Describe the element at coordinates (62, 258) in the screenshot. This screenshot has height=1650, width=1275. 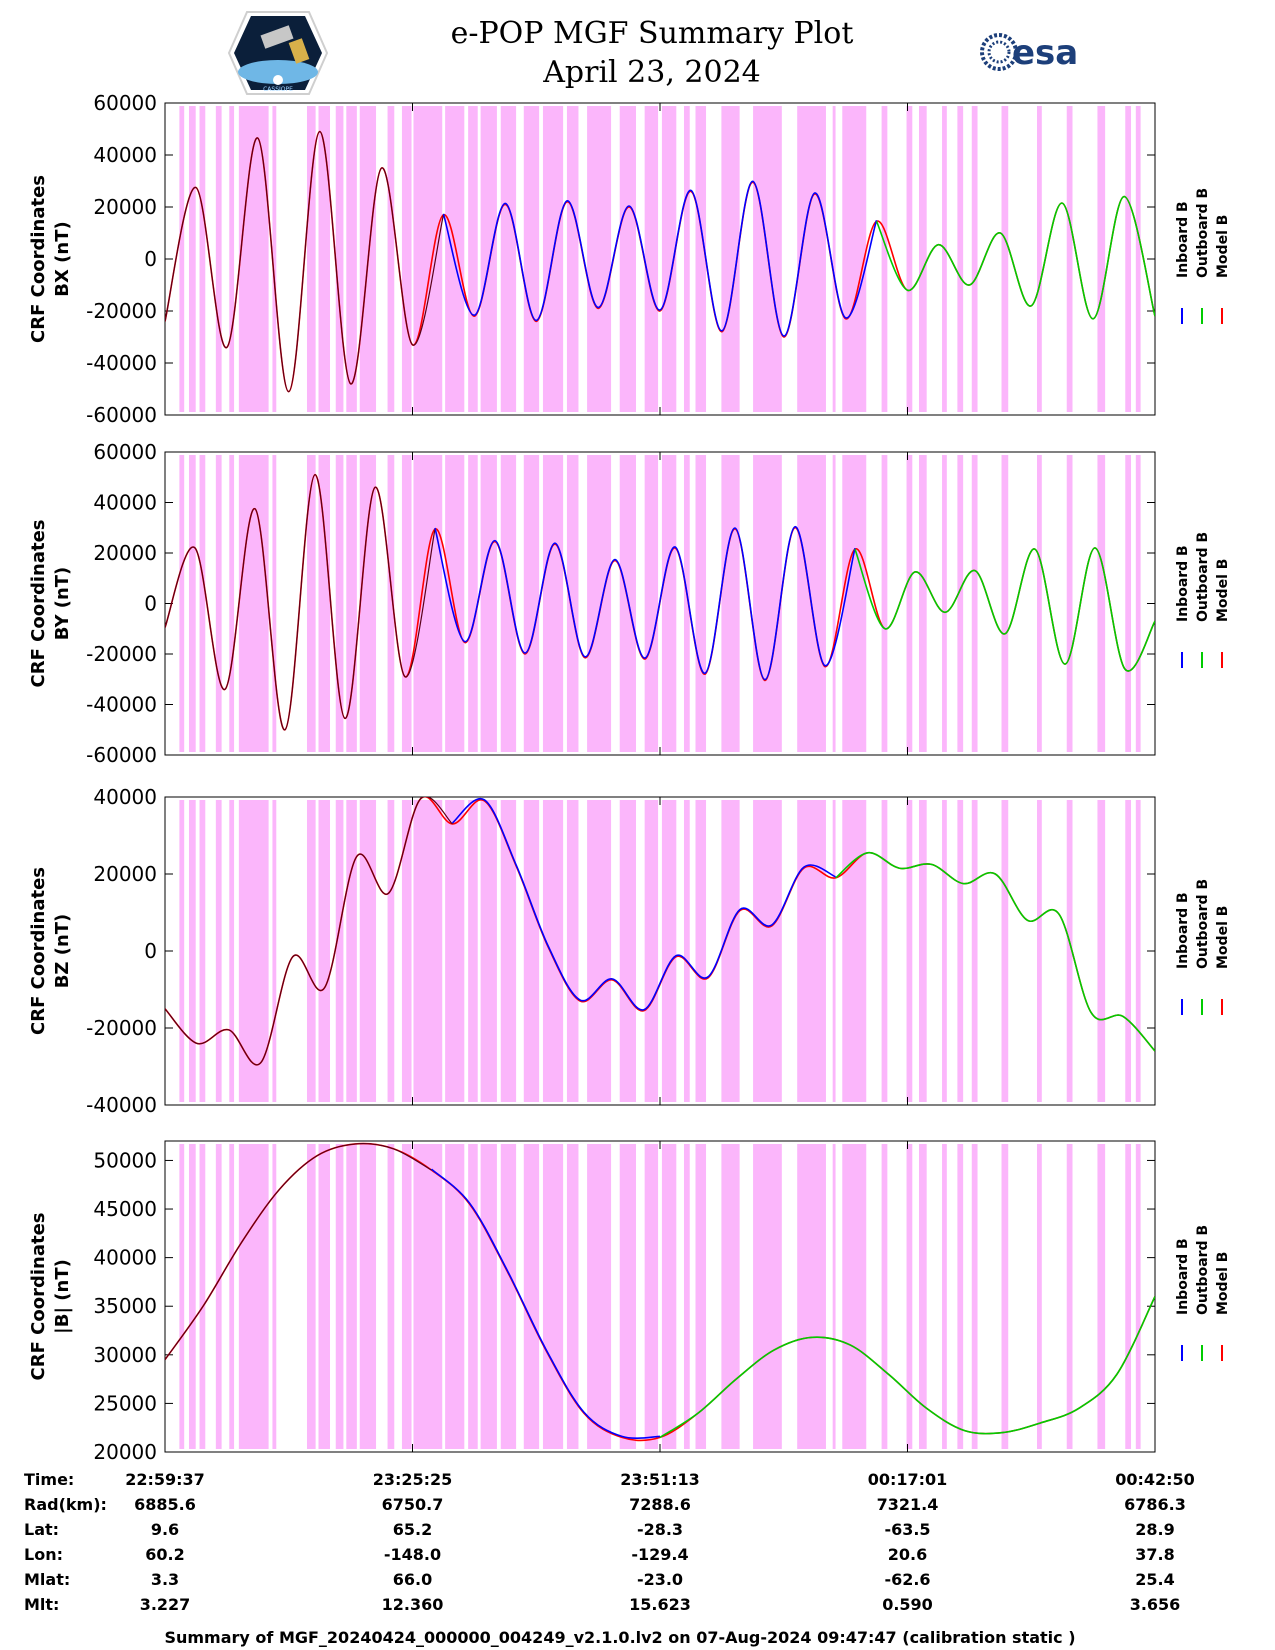
I see `y-axis-label-2: BX (nT)` at that location.